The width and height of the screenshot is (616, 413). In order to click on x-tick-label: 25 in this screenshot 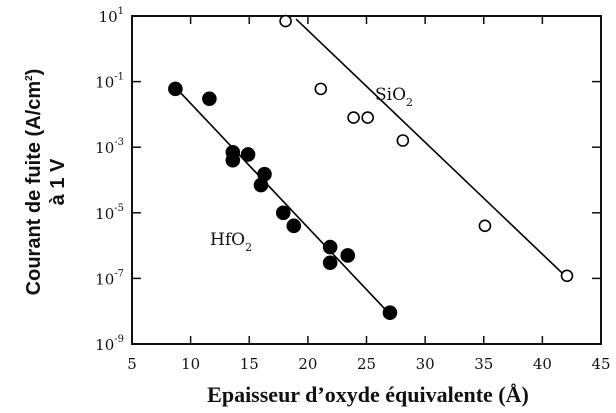, I will do `click(366, 364)`.